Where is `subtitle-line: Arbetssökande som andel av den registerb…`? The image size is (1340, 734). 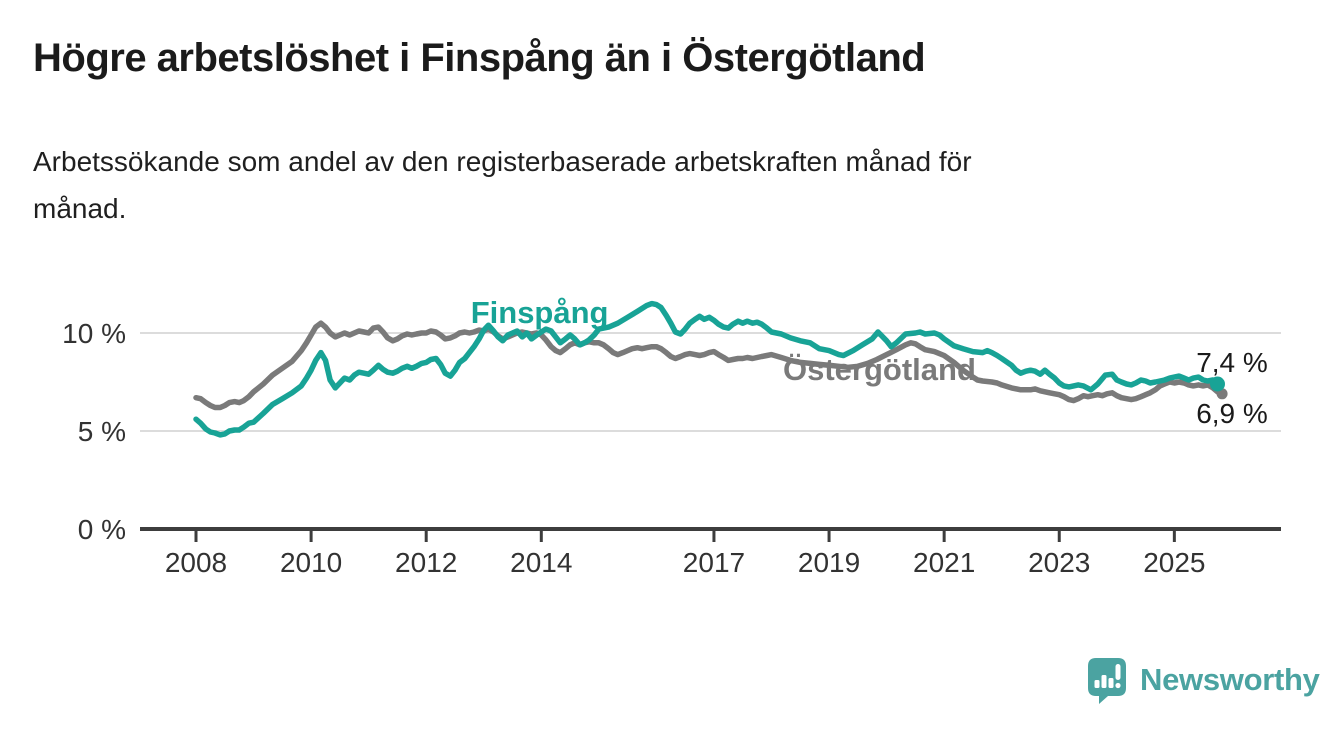 subtitle-line: Arbetssökande som andel av den registerb… is located at coordinates (502, 161).